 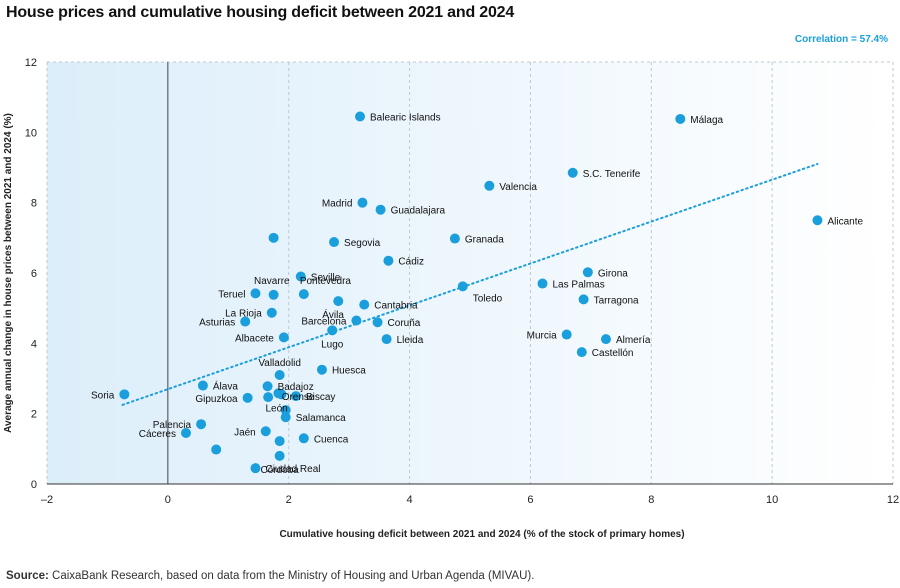 What do you see at coordinates (279, 470) in the screenshot?
I see `point-label: Córdoba` at bounding box center [279, 470].